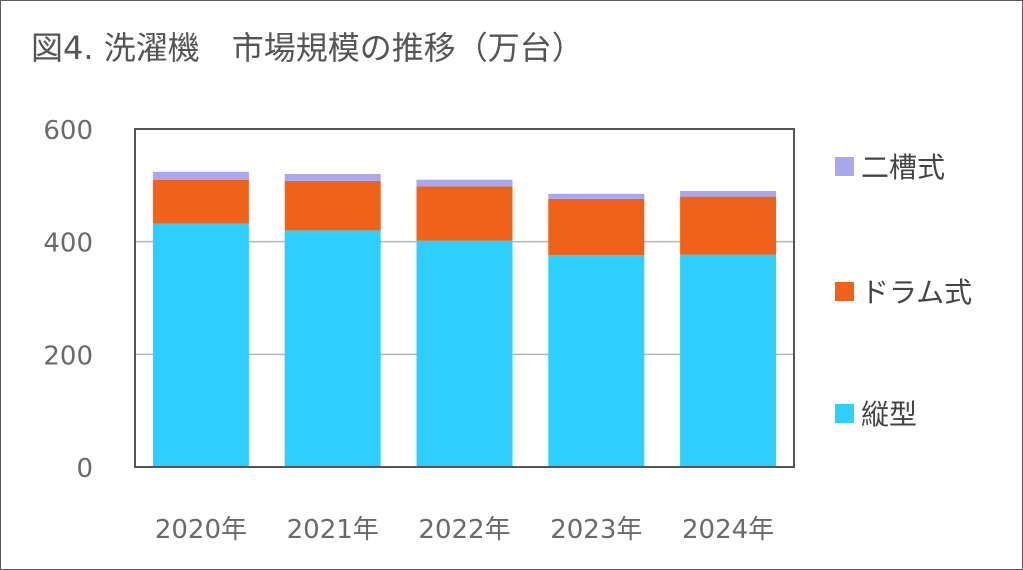  I want to click on x-tick-label: 2023年, so click(596, 530).